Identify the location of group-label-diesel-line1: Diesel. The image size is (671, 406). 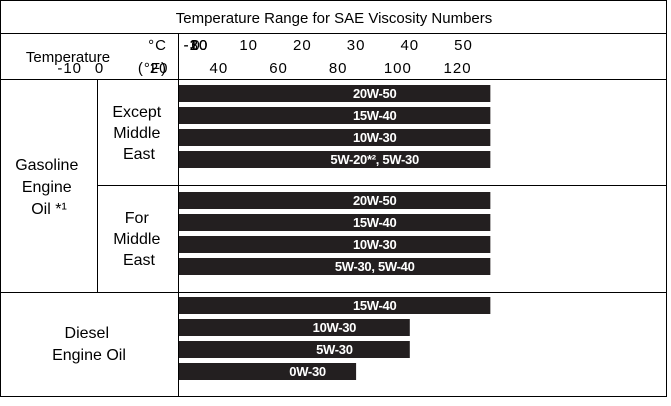
(87, 333).